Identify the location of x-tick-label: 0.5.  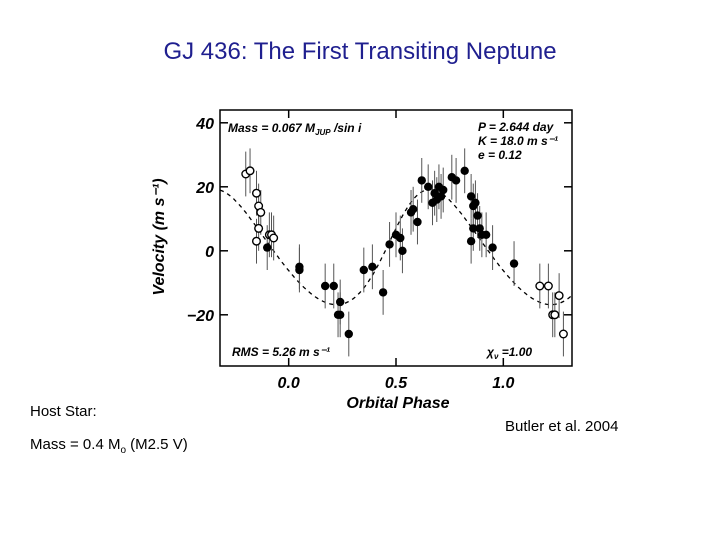
(396, 383).